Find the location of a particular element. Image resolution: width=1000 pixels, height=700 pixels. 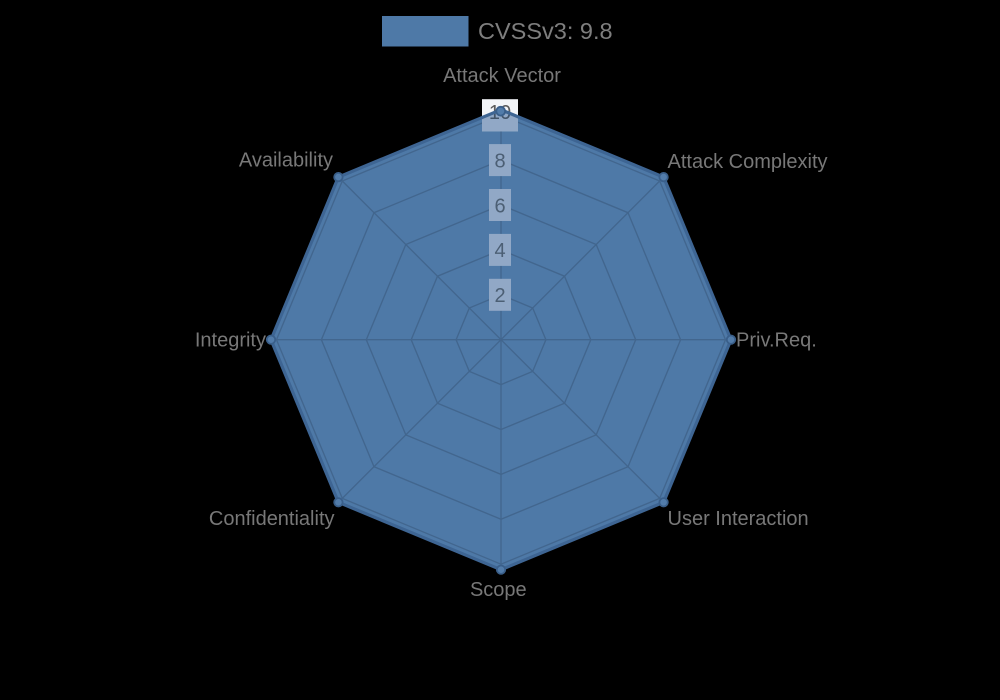

svg-text: 8 is located at coordinates (499, 161).